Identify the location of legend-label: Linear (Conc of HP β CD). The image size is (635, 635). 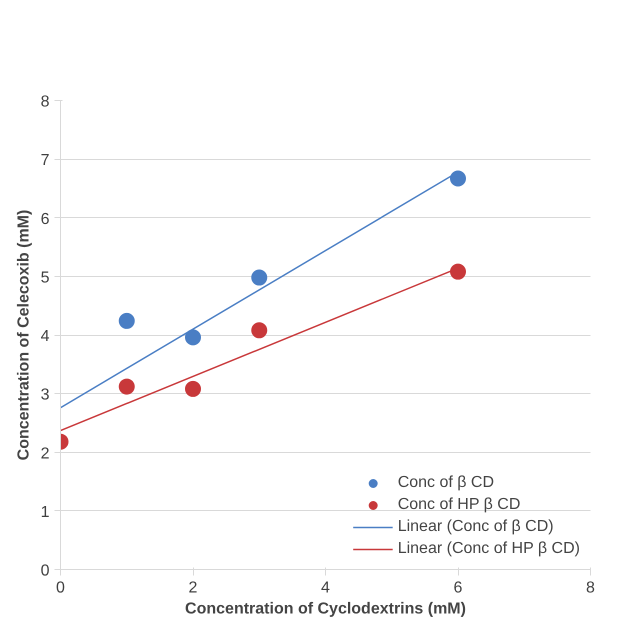
(489, 549).